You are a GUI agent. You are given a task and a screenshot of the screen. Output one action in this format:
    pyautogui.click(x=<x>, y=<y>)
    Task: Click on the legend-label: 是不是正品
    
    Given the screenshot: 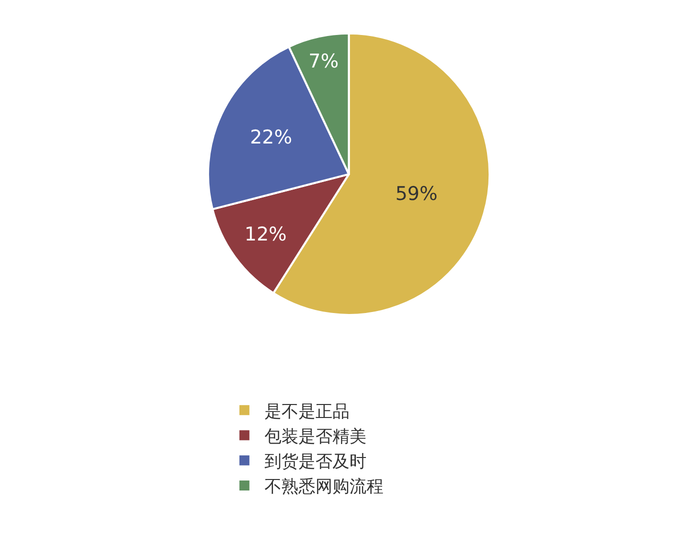 What is the action you would take?
    pyautogui.click(x=307, y=412)
    